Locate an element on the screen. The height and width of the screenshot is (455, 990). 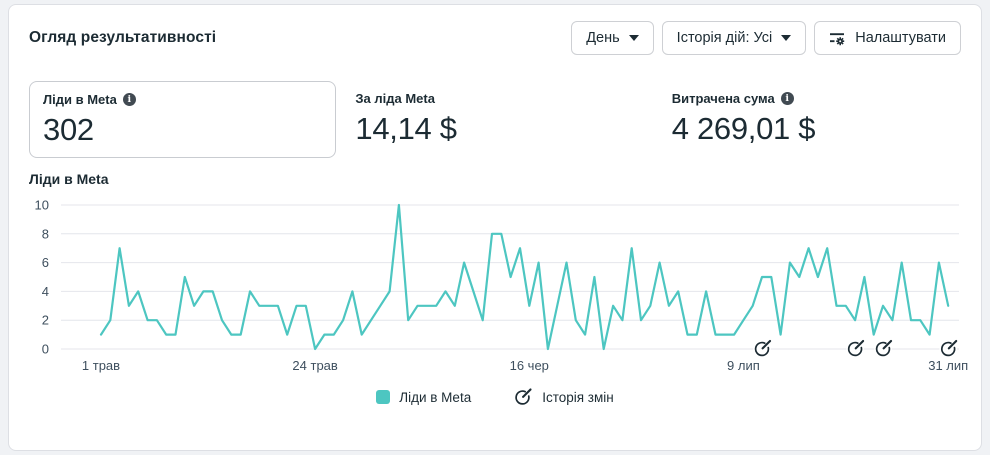
legend-item-history: Історія змін is located at coordinates (563, 397).